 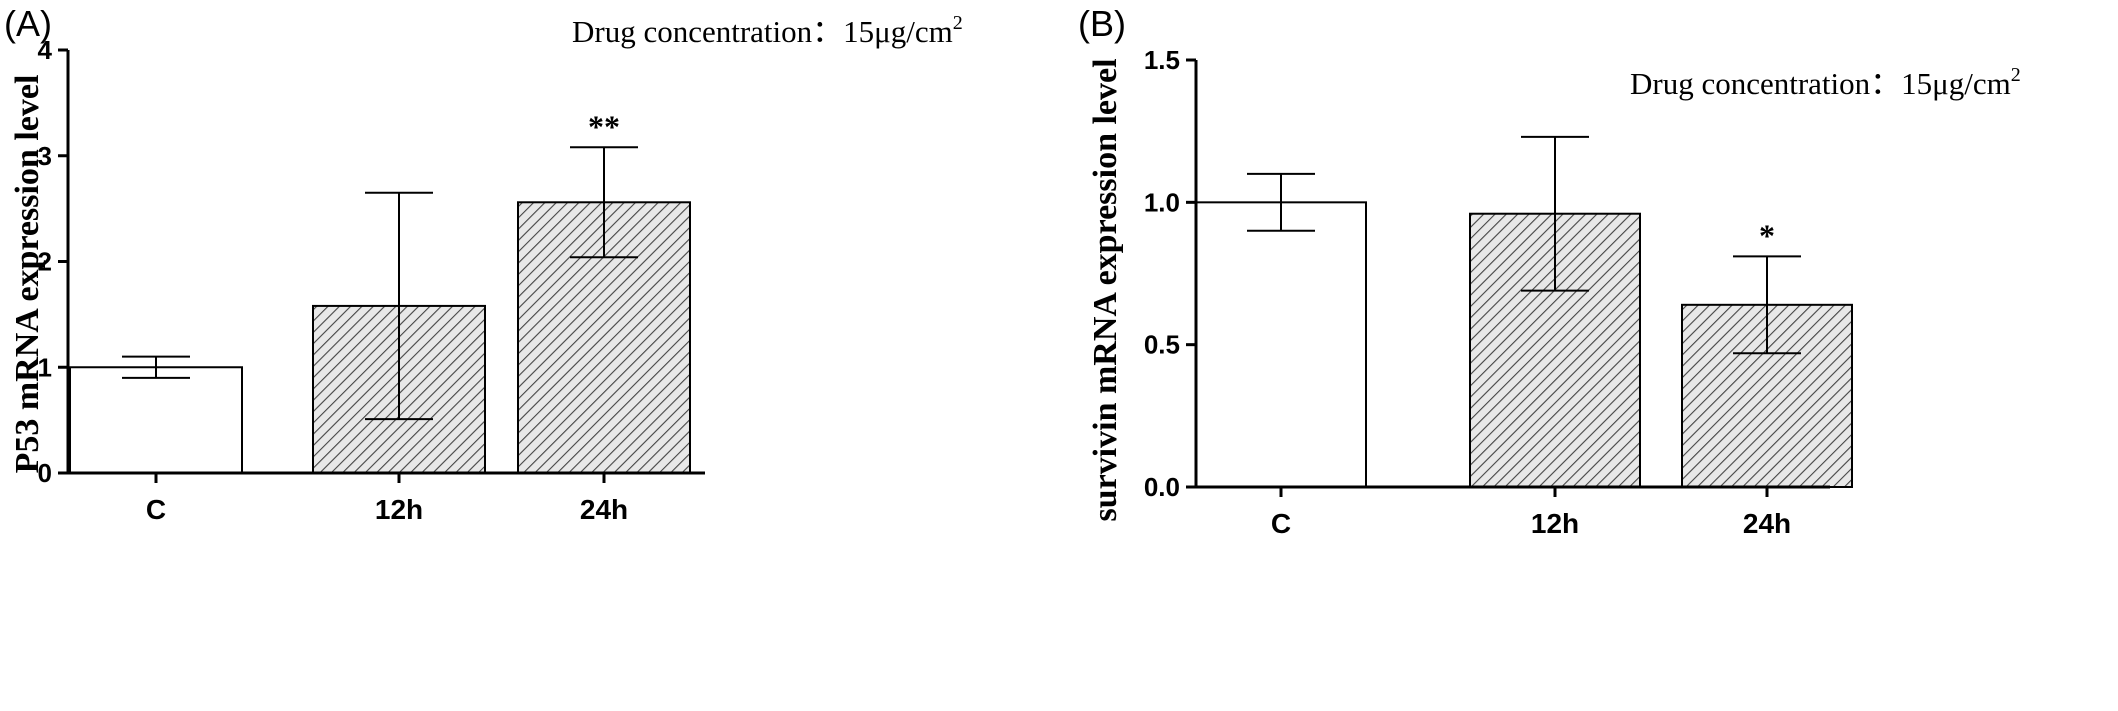 What do you see at coordinates (53, 261) in the screenshot?
I see `y-ticks-a: 0 1 2 3 4` at bounding box center [53, 261].